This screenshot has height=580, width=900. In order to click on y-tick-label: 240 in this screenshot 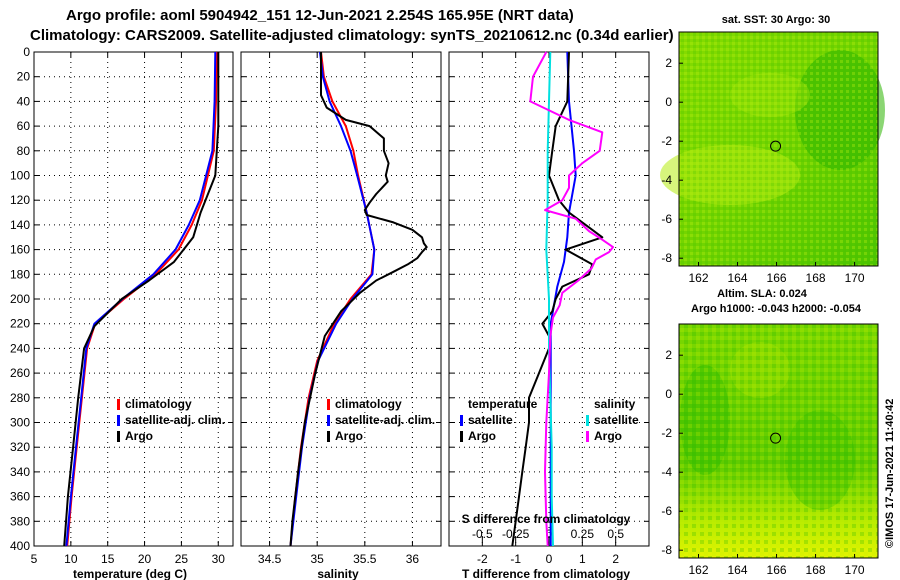, I will do `click(20, 348)`.